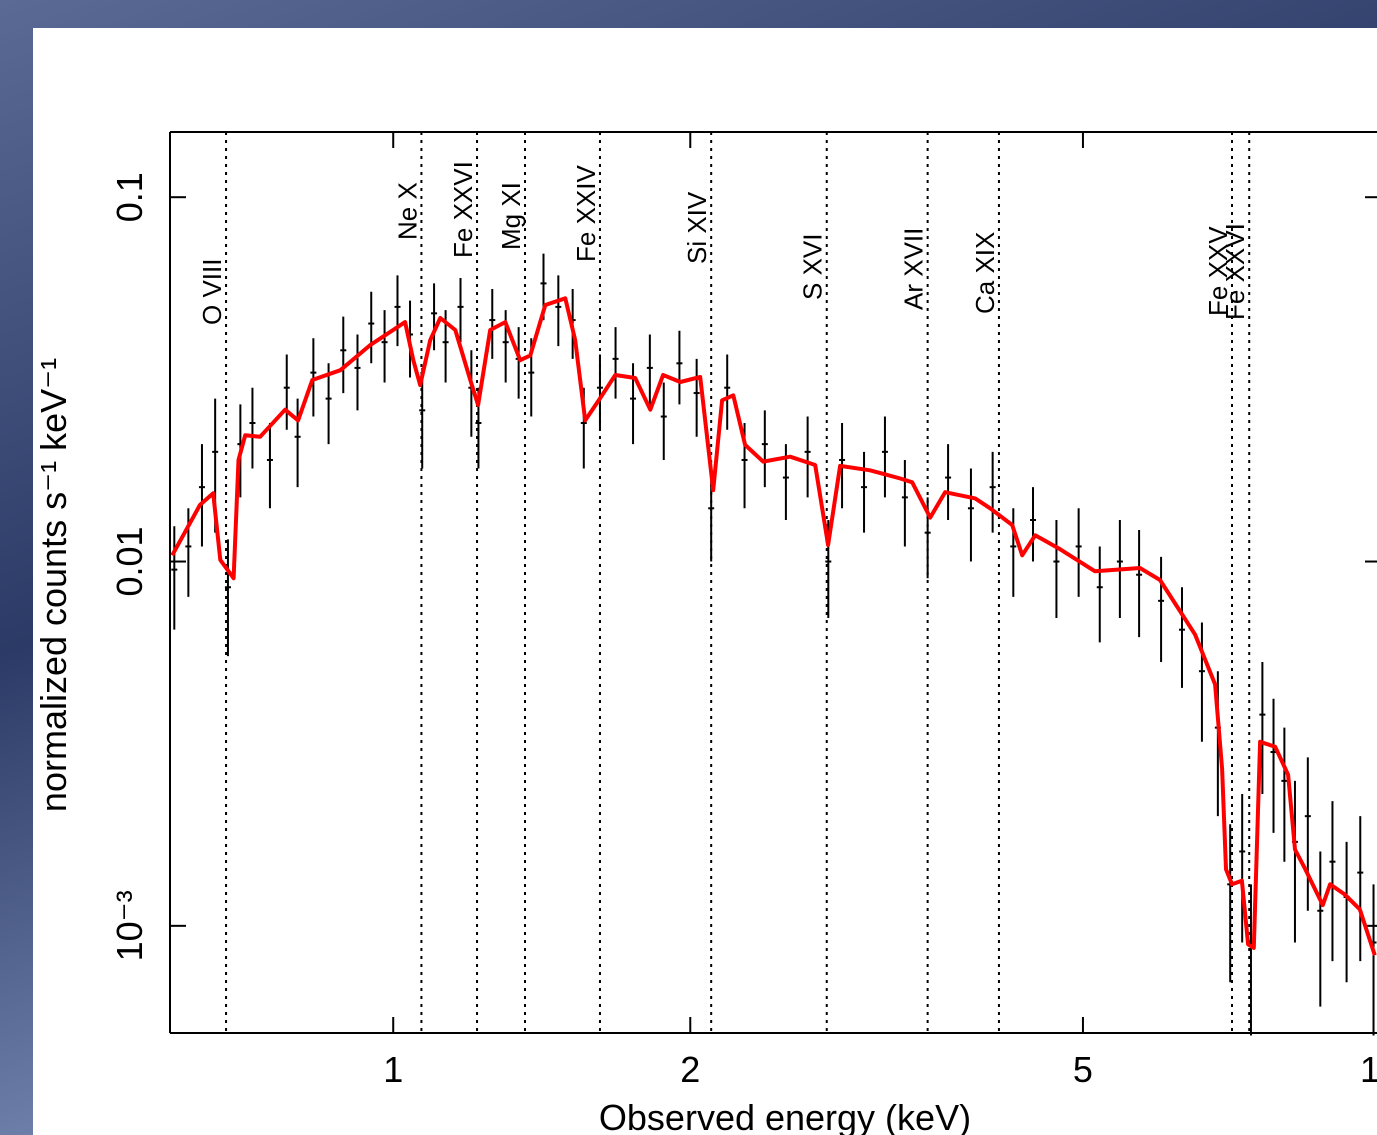 This screenshot has height=1135, width=1377. Describe the element at coordinates (511, 216) in the screenshot. I see `line-label: Mg XI` at that location.